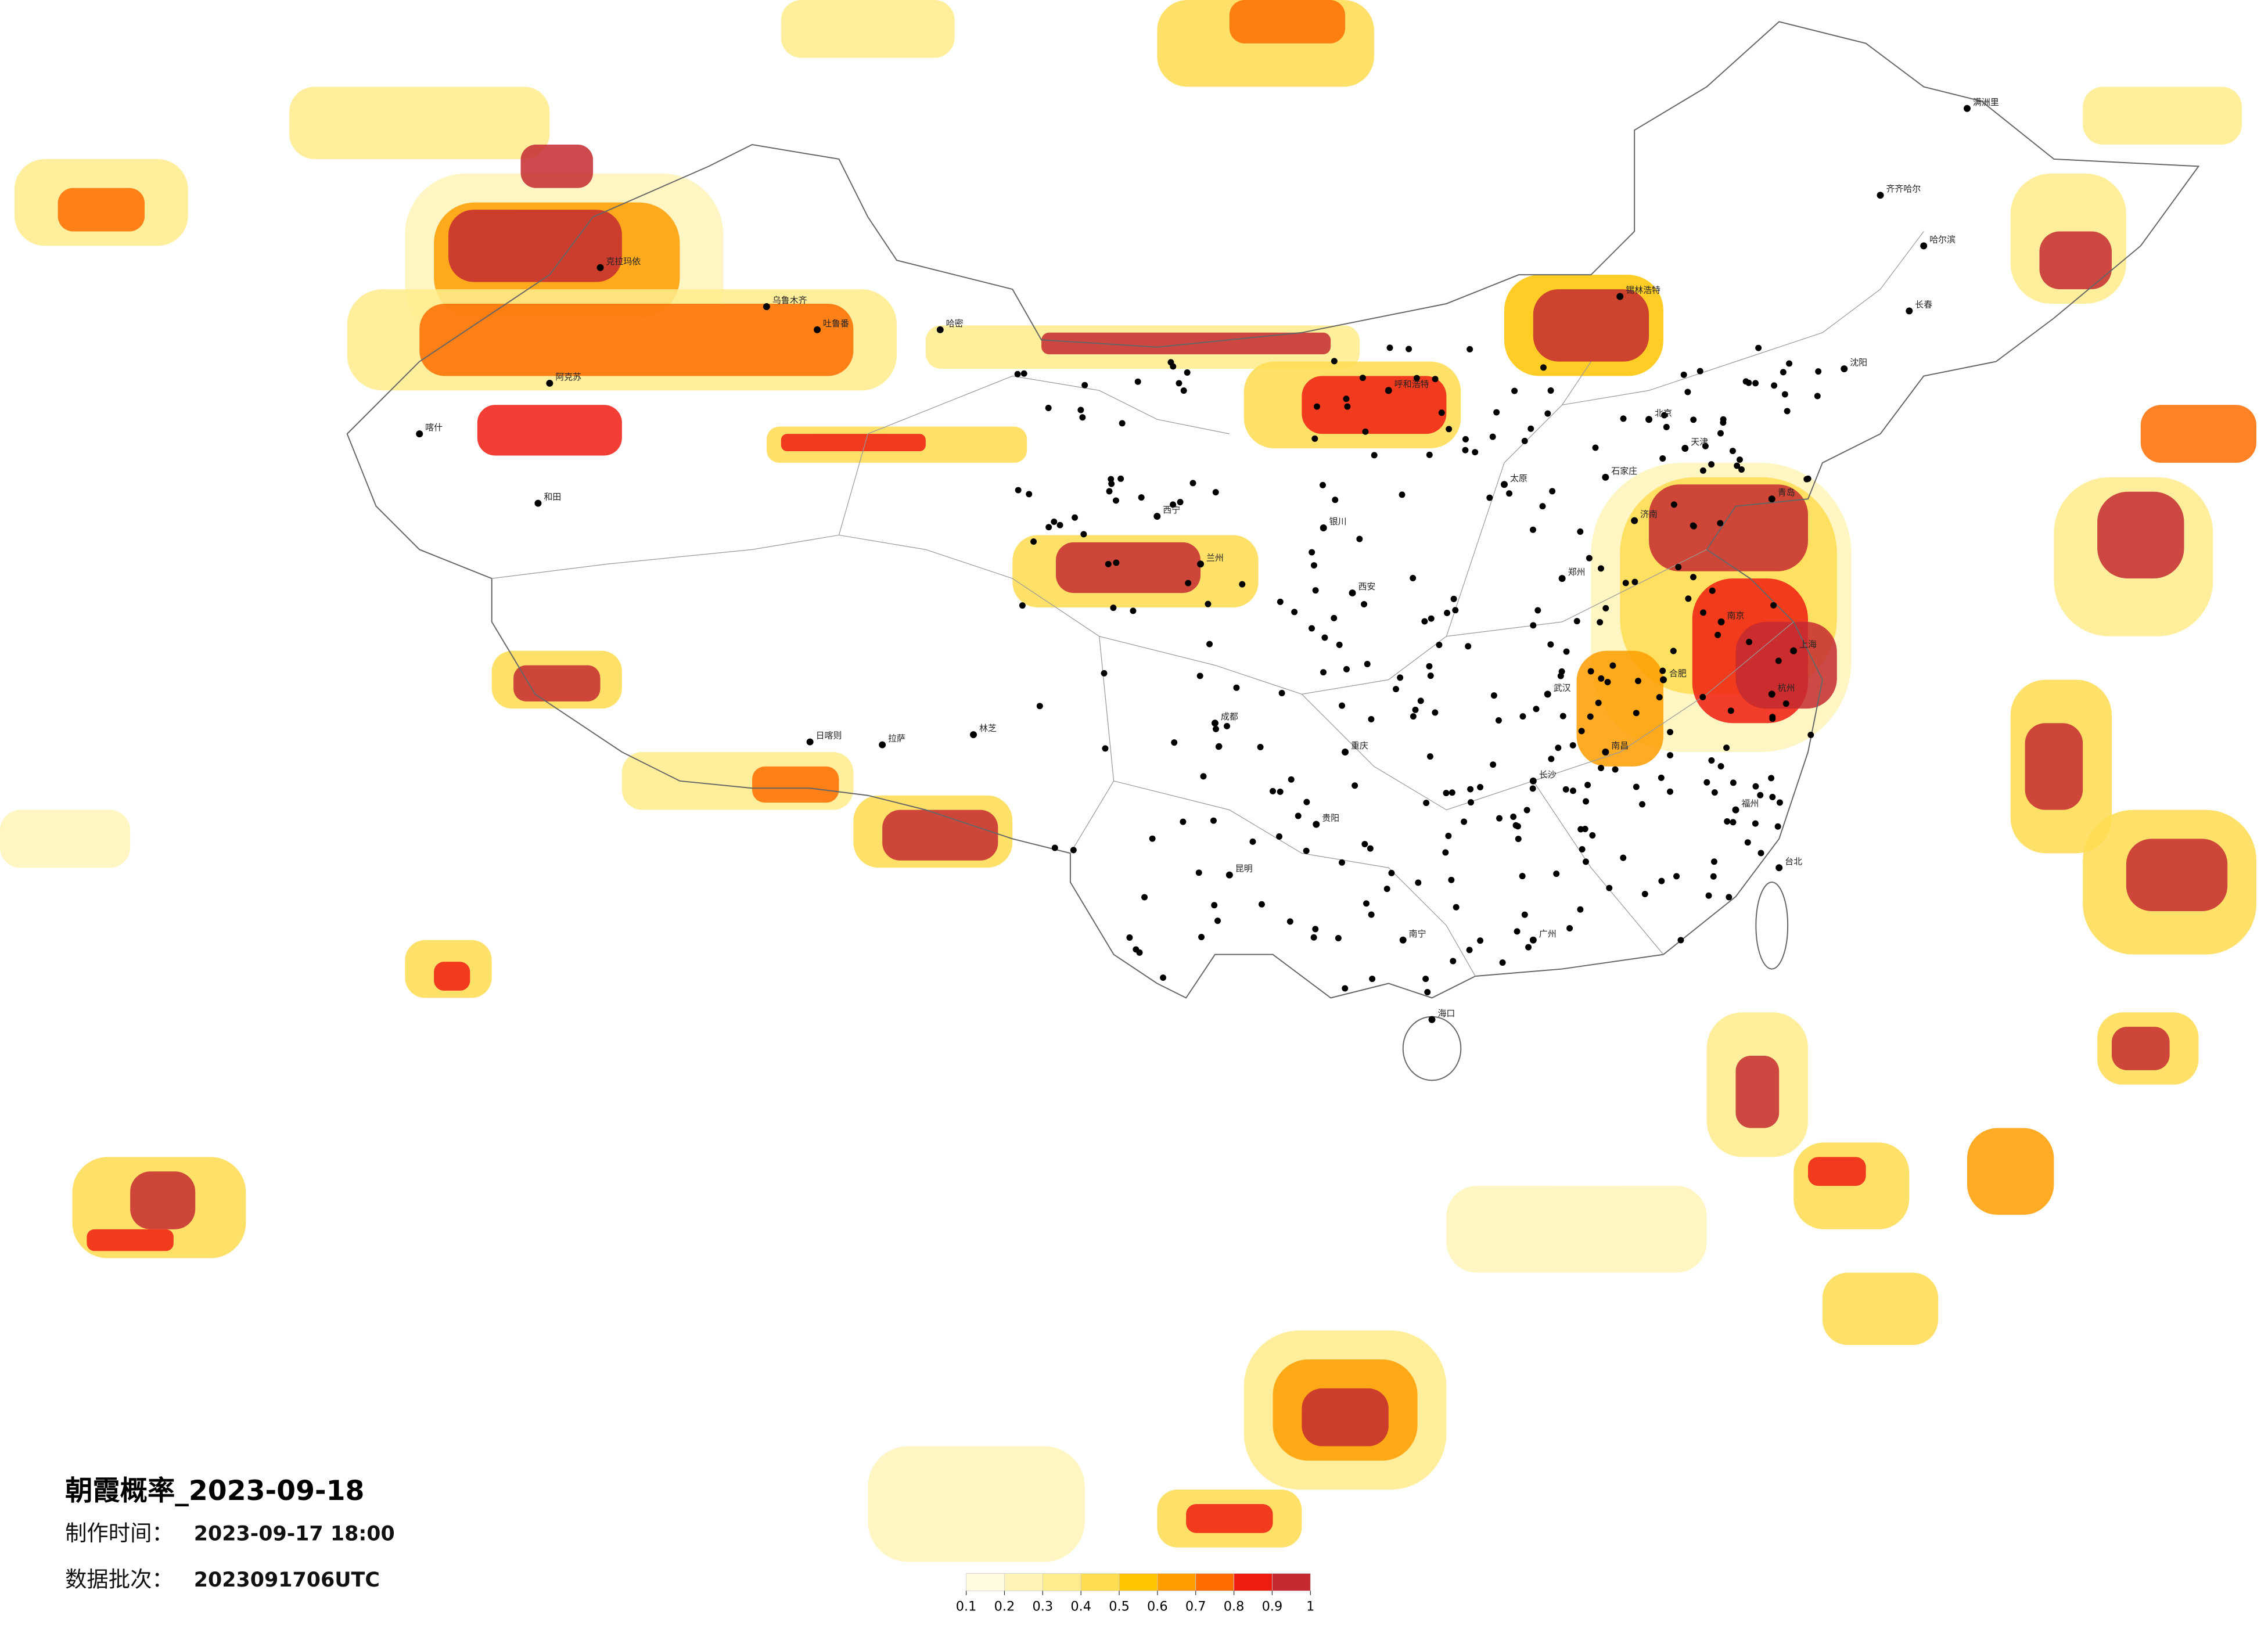 The width and height of the screenshot is (2268, 1626). I want to click on city-label: 天津, so click(1699, 442).